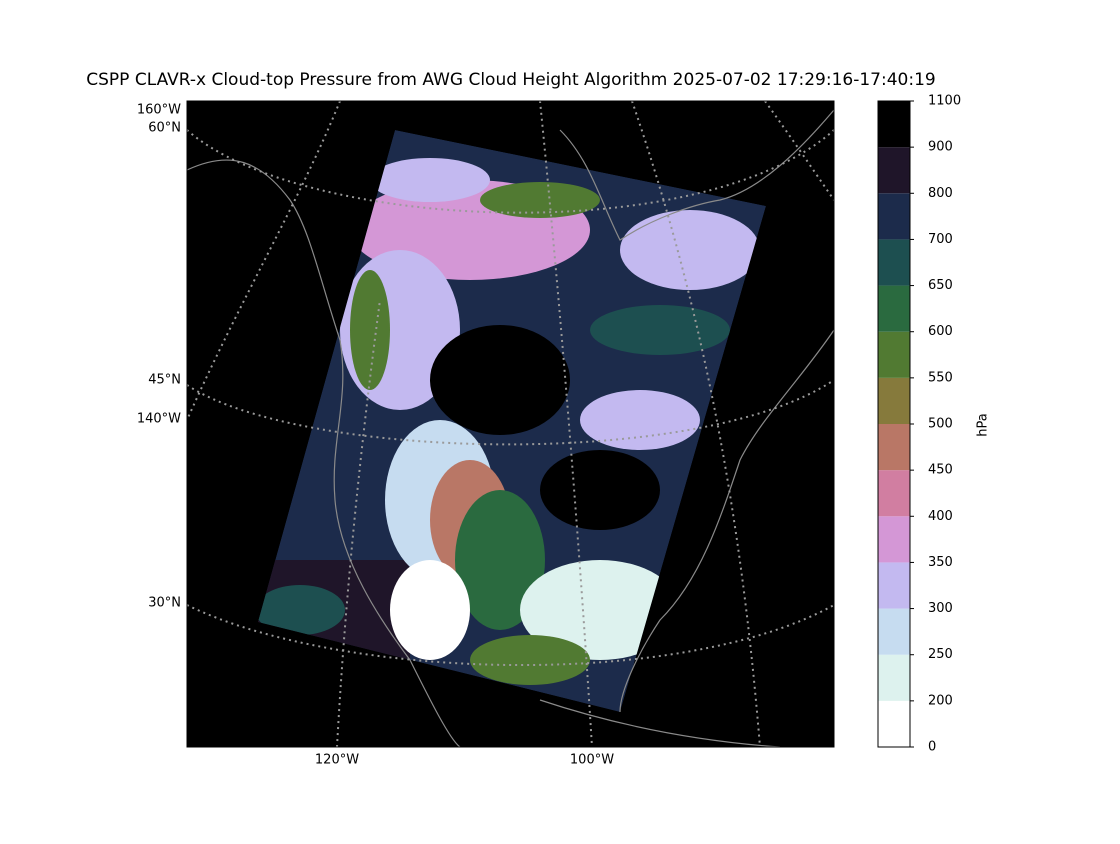 The width and height of the screenshot is (1120, 844). Describe the element at coordinates (932, 747) in the screenshot. I see `colorbar-tick-label: 0` at that location.